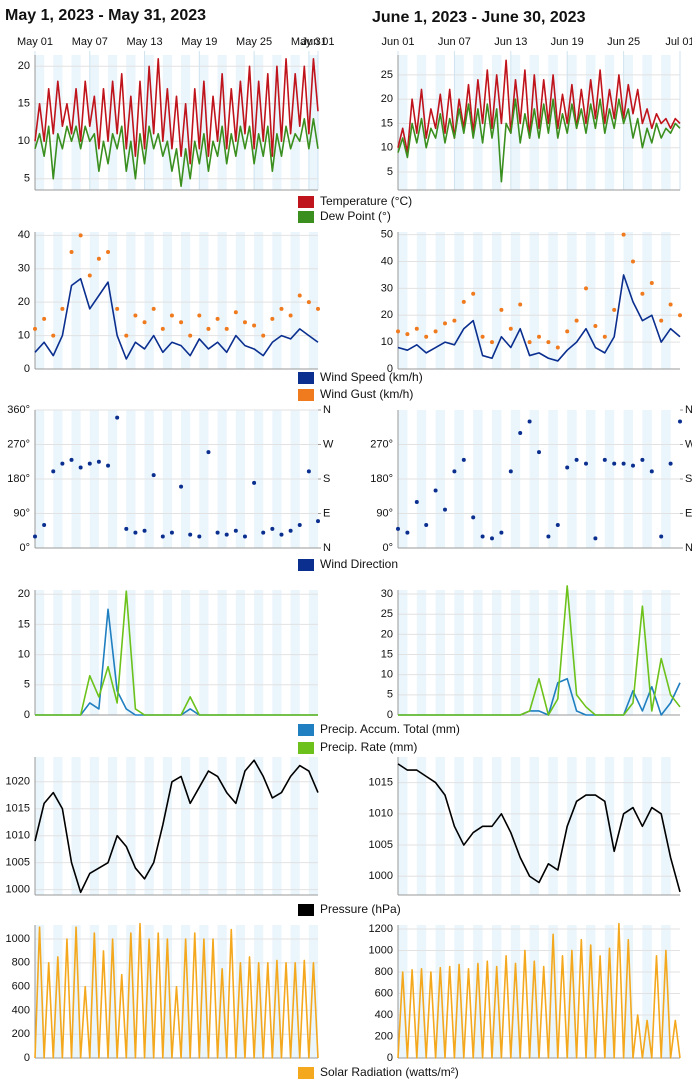 The height and width of the screenshot is (1081, 692). Describe the element at coordinates (389, 1072) in the screenshot. I see `legend-label: Solar Radiation (watts/m²)` at that location.